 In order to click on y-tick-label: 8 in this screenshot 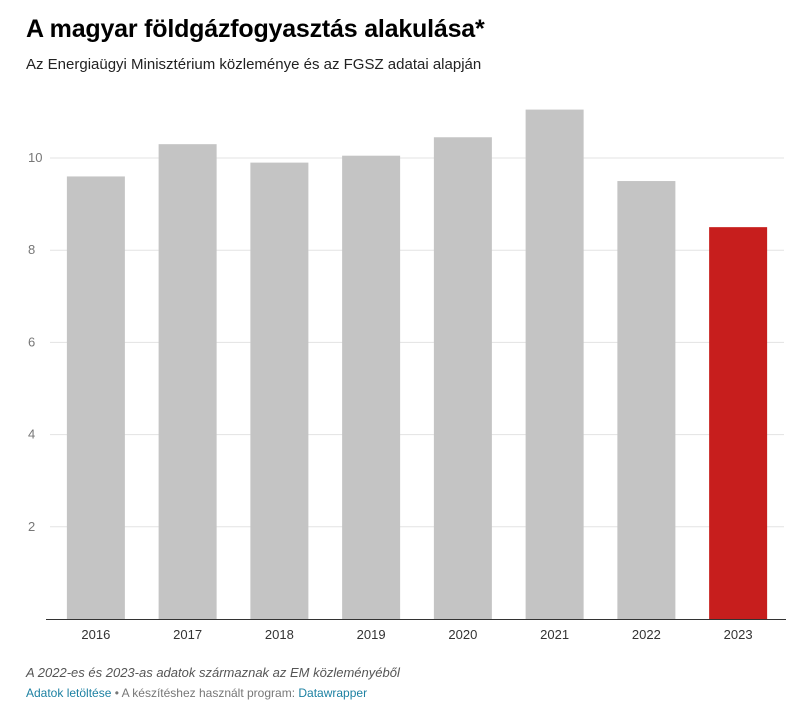, I will do `click(31, 249)`.